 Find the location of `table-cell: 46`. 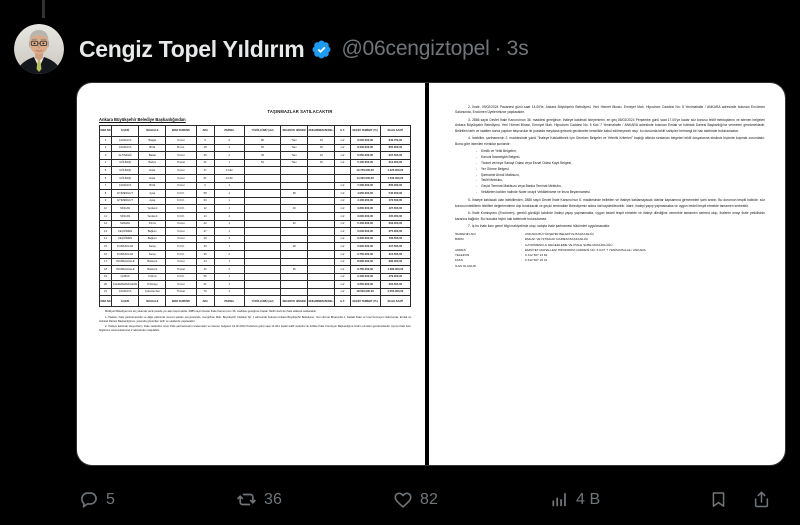

table-cell: 46 is located at coordinates (205, 269).